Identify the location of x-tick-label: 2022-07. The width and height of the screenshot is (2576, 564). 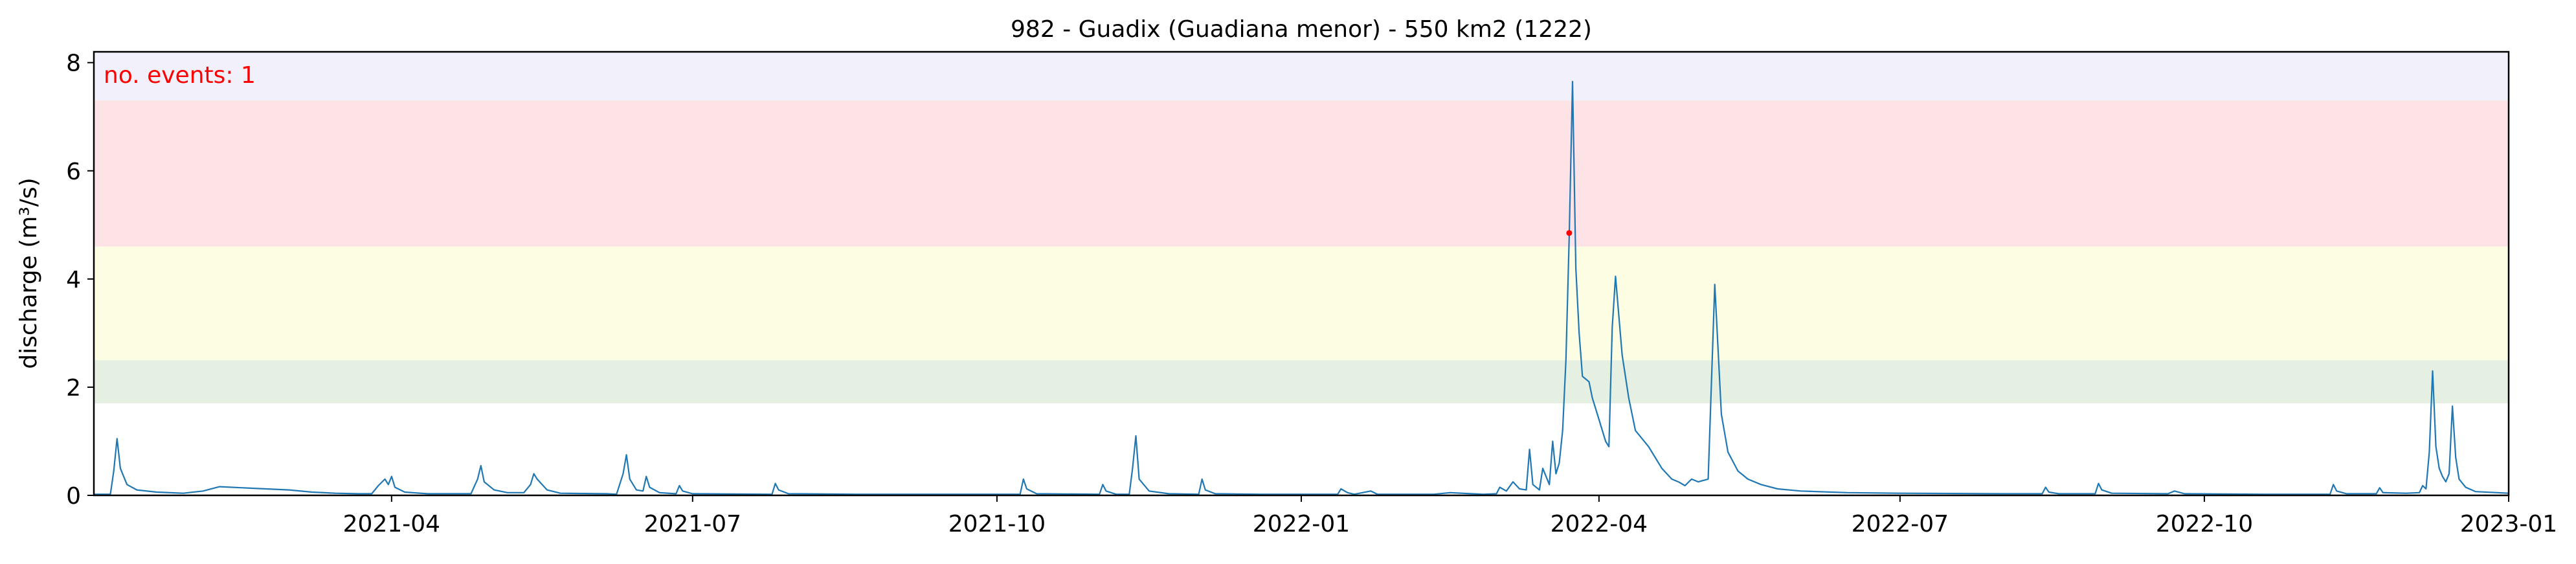
(1900, 524).